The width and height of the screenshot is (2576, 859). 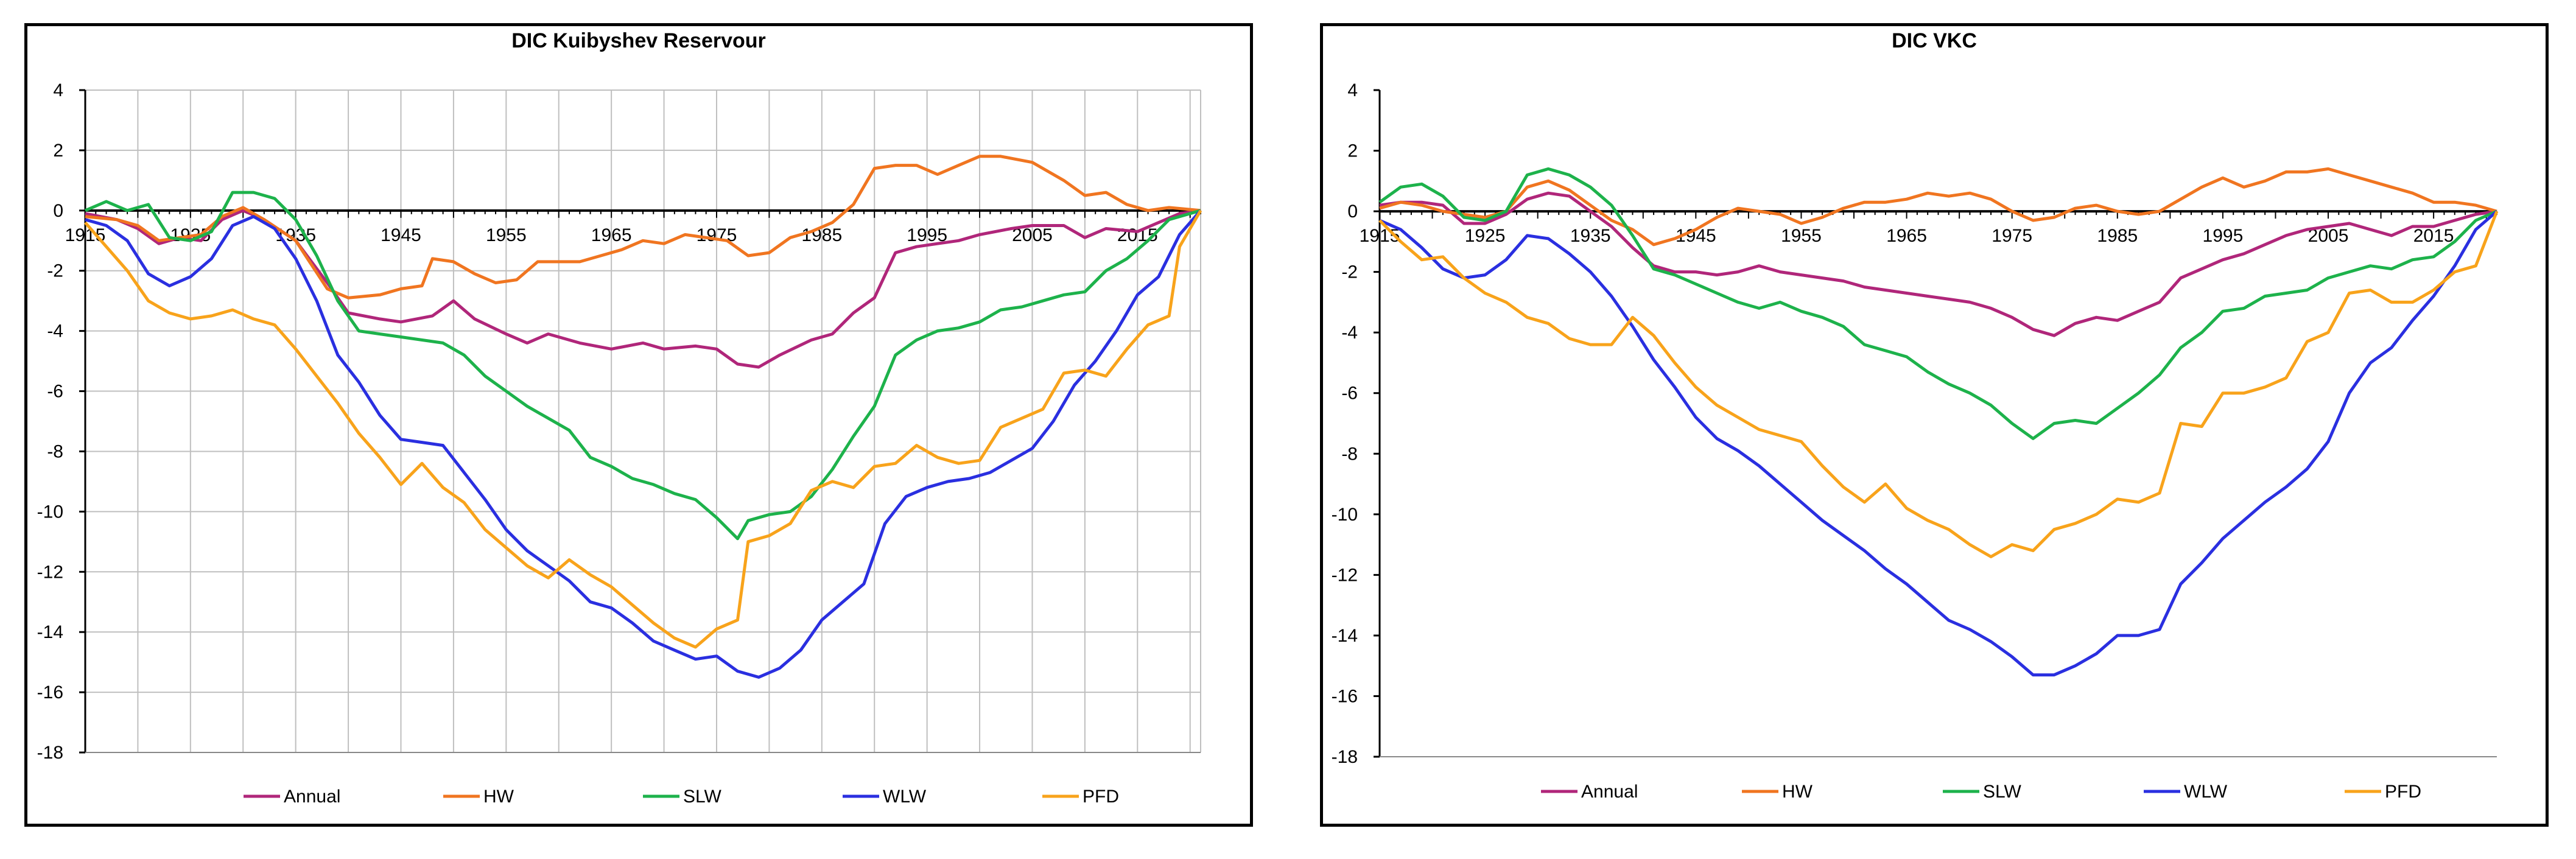 I want to click on vkc-legend-label-hw: HW, so click(x=1798, y=792).